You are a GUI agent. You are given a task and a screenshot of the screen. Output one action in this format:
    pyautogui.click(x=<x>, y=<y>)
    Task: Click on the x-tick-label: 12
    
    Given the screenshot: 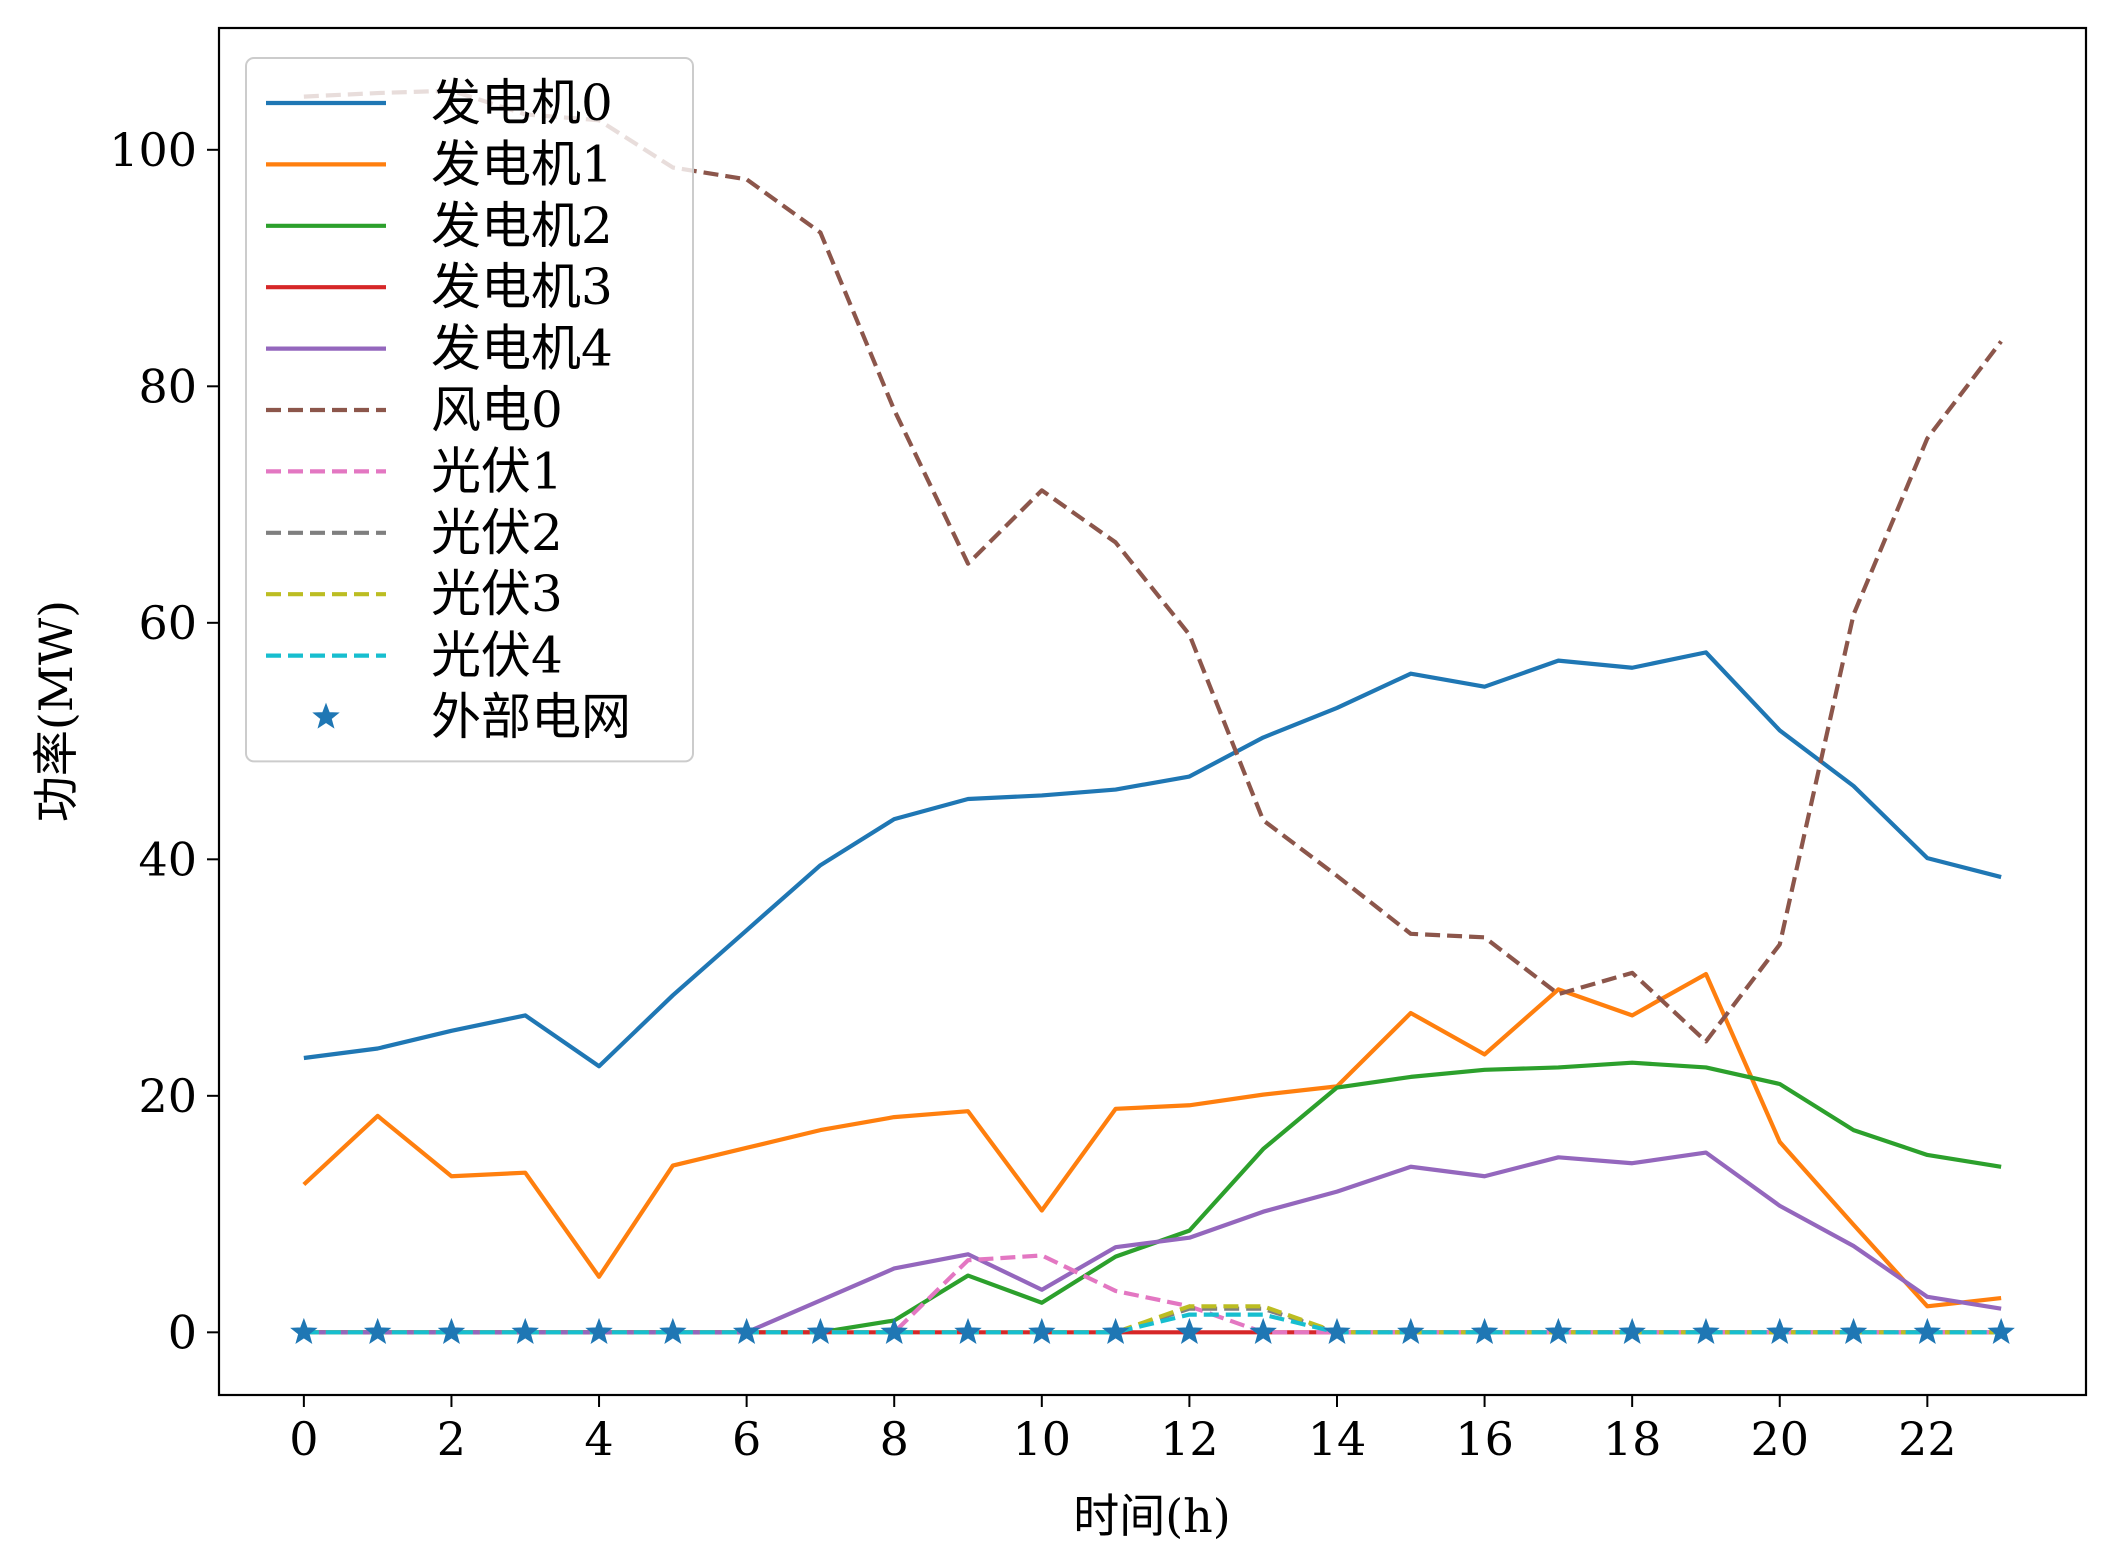 What is the action you would take?
    pyautogui.click(x=1189, y=1439)
    